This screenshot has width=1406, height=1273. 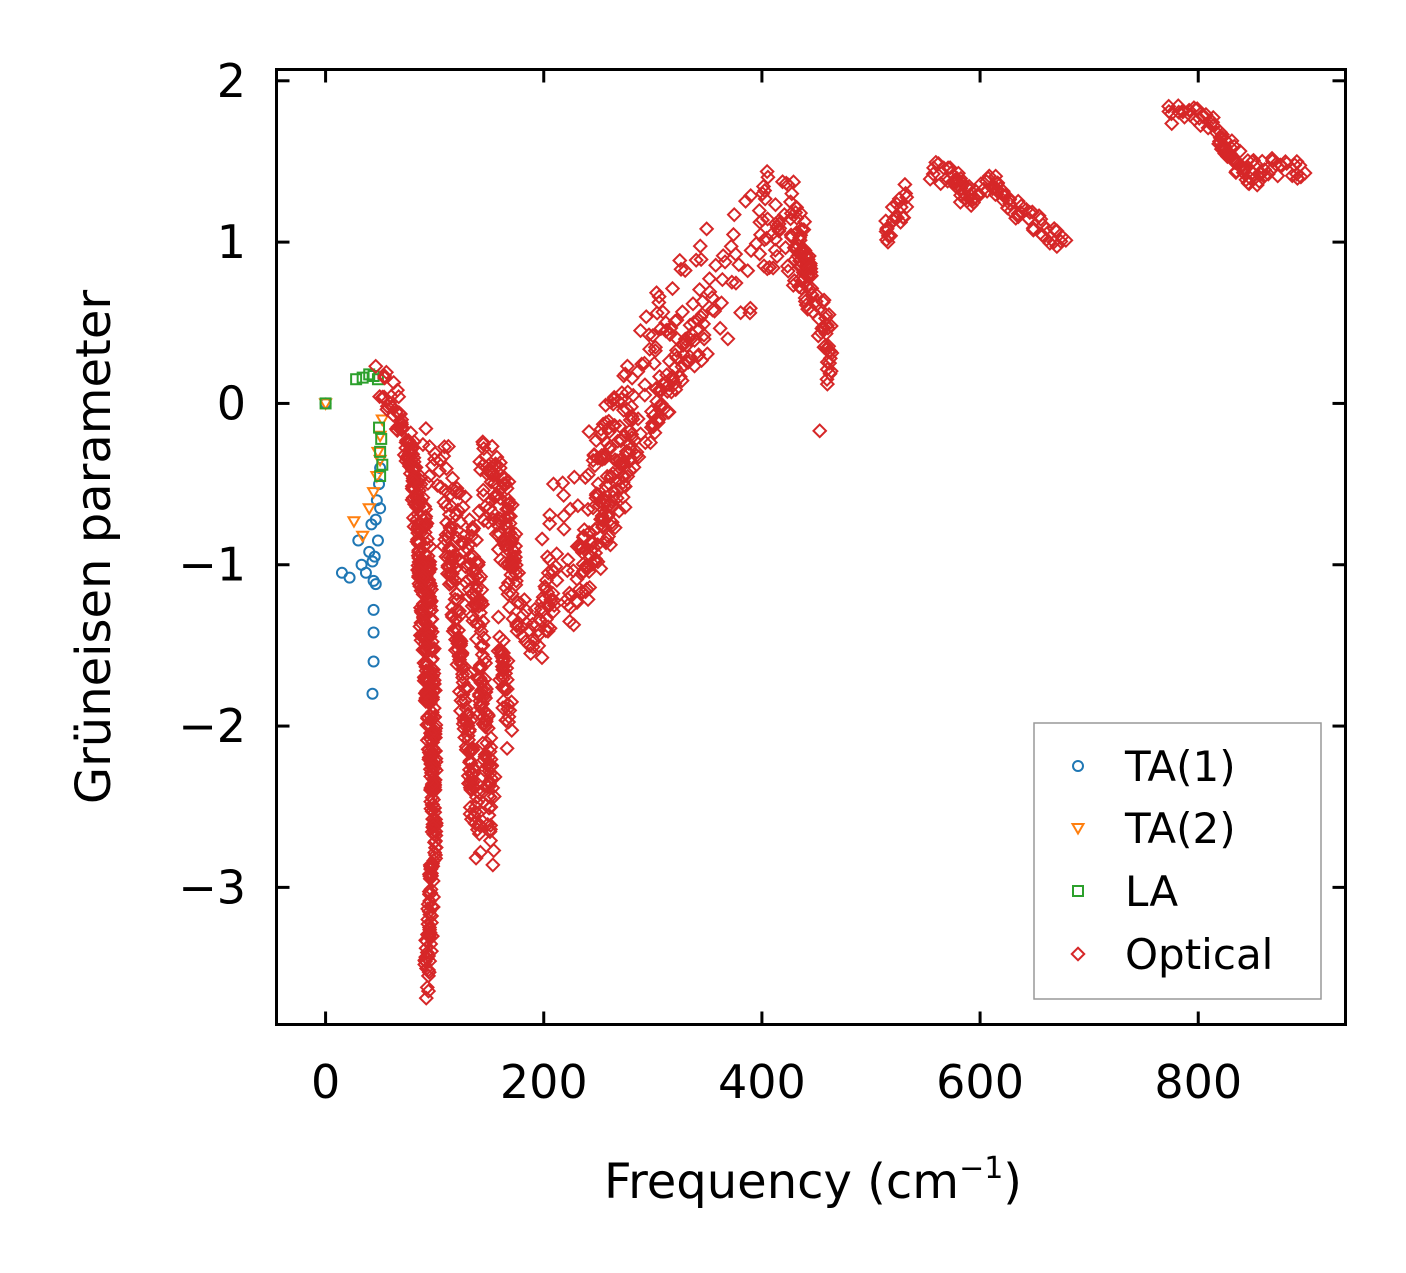 What do you see at coordinates (1177, 861) in the screenshot?
I see `legend: TA(1) TA(2) LA Optical` at bounding box center [1177, 861].